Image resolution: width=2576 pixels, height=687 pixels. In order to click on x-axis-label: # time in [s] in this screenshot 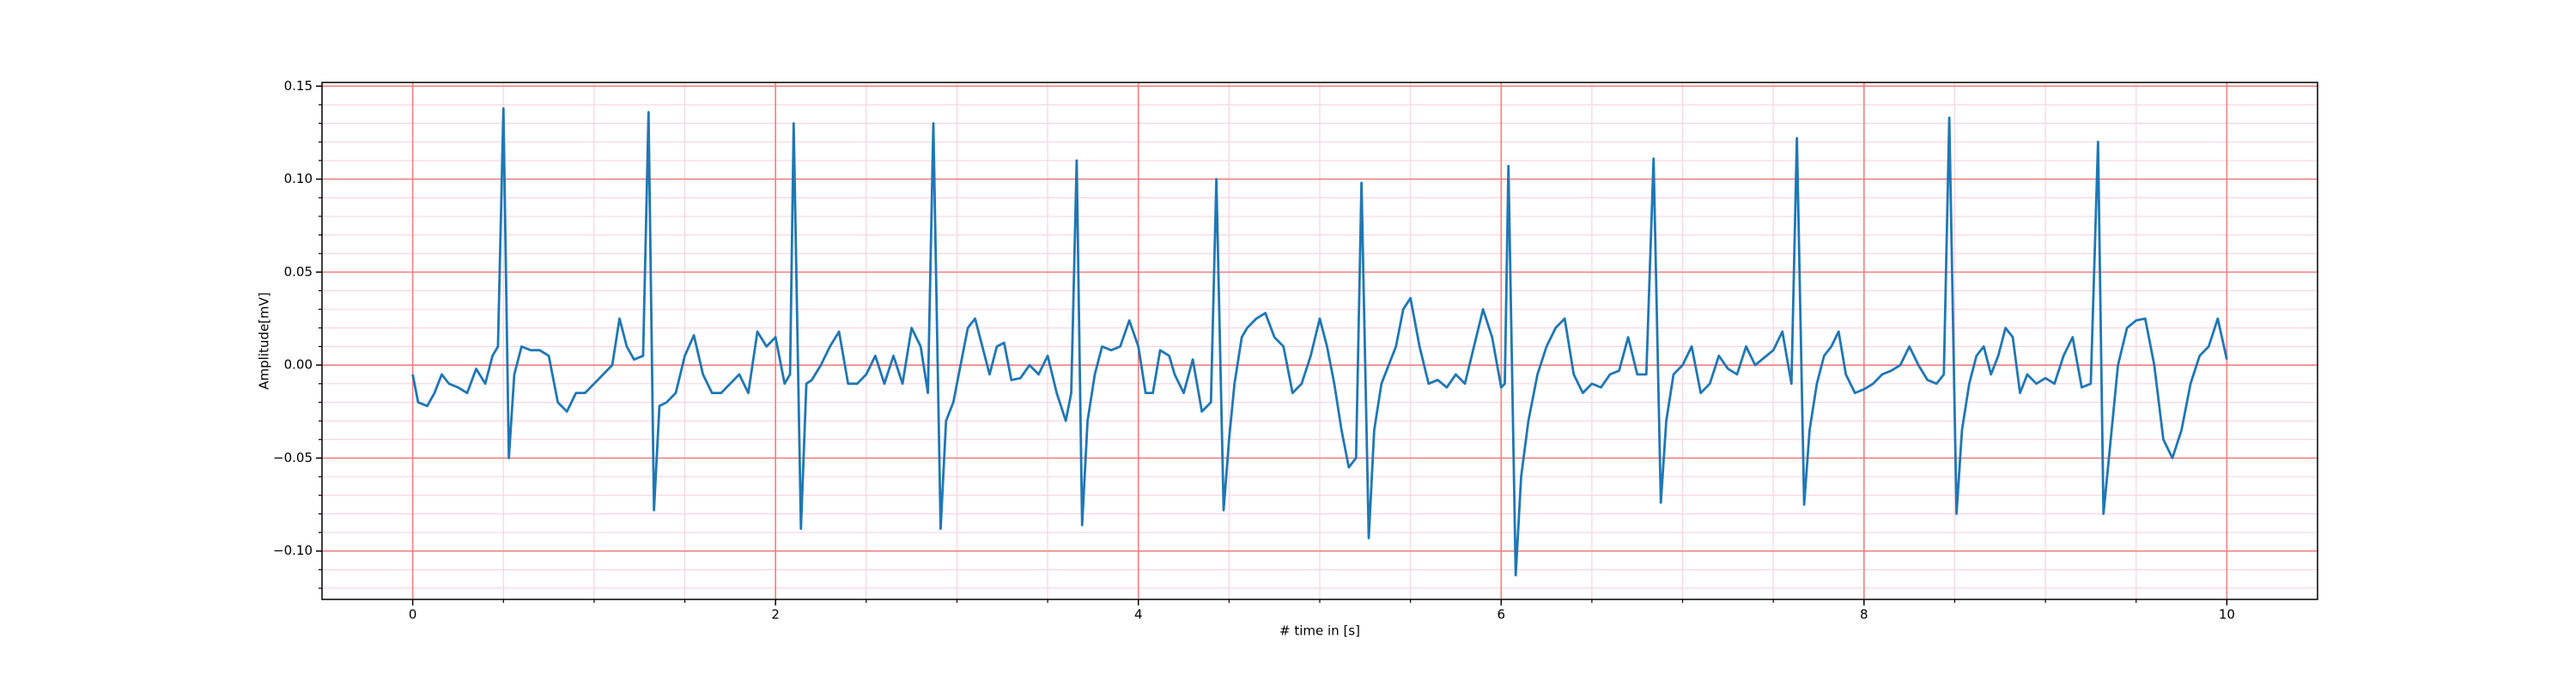, I will do `click(1319, 631)`.